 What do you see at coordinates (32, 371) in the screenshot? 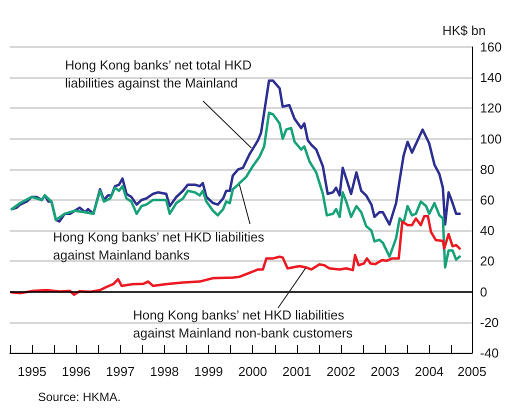
I see `x-tick-label: 1995` at bounding box center [32, 371].